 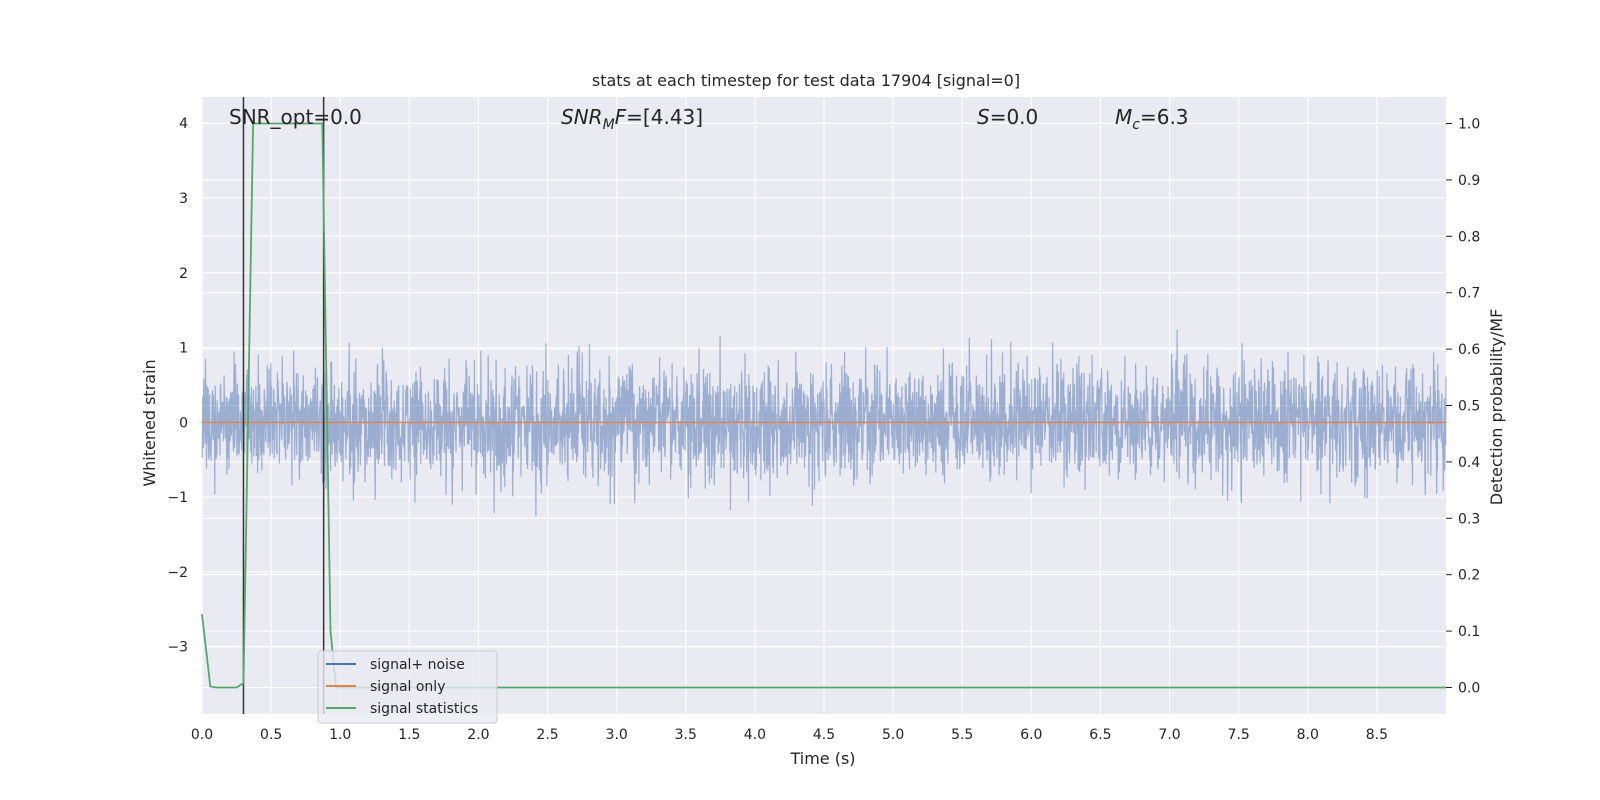 What do you see at coordinates (1031, 735) in the screenshot?
I see `x-tick-label: 6.0` at bounding box center [1031, 735].